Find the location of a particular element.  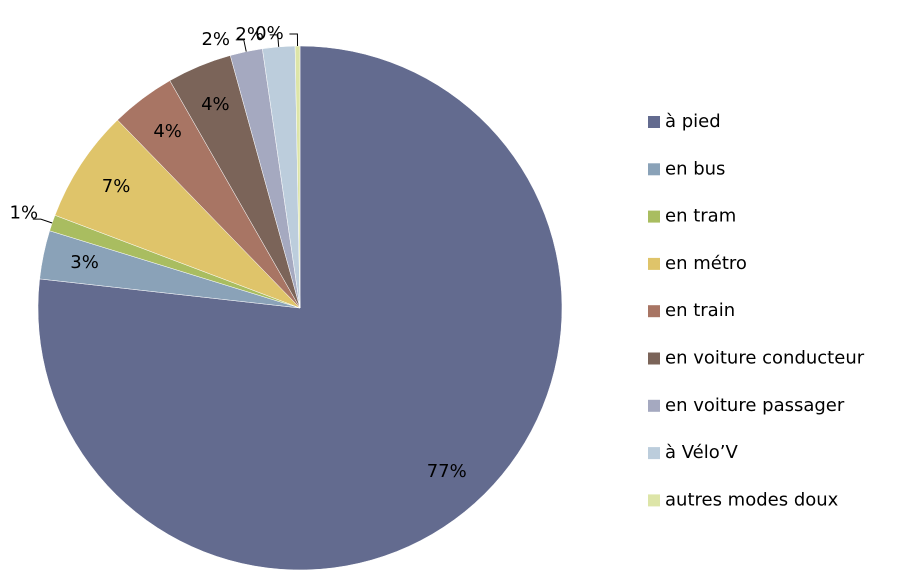

legend-label: à Vélo’V is located at coordinates (701, 452).